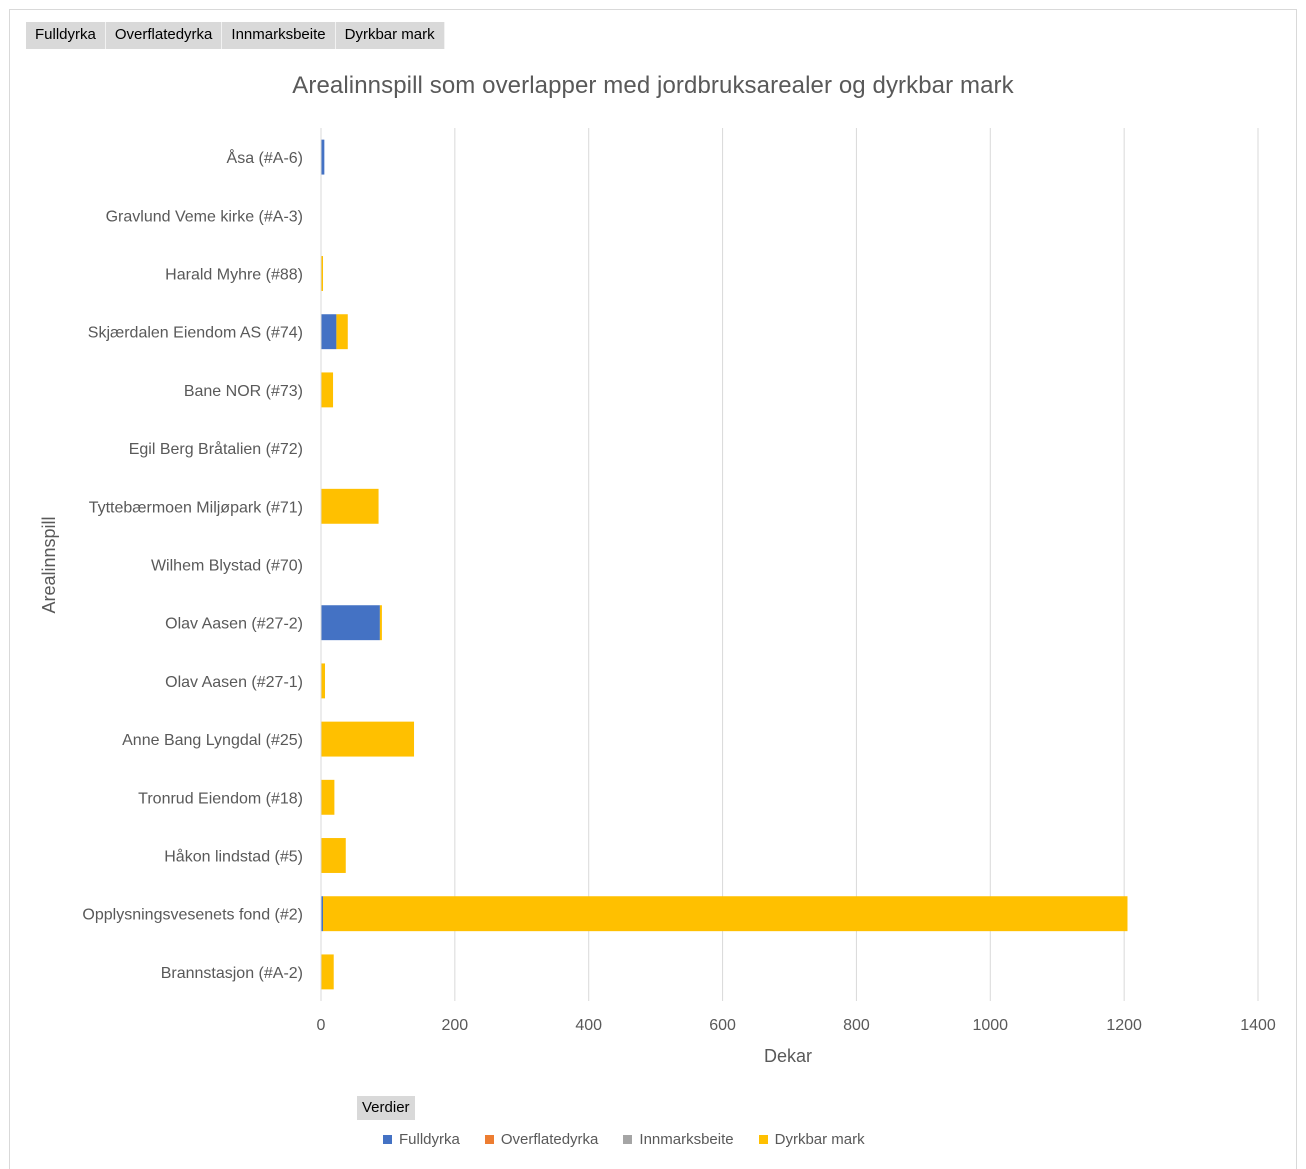  I want to click on y-category-label: Tronrud Eiendom (#18), so click(220, 798).